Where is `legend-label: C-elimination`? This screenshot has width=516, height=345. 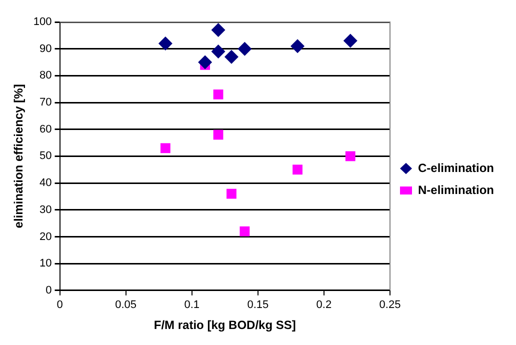
legend-label: C-elimination is located at coordinates (456, 167).